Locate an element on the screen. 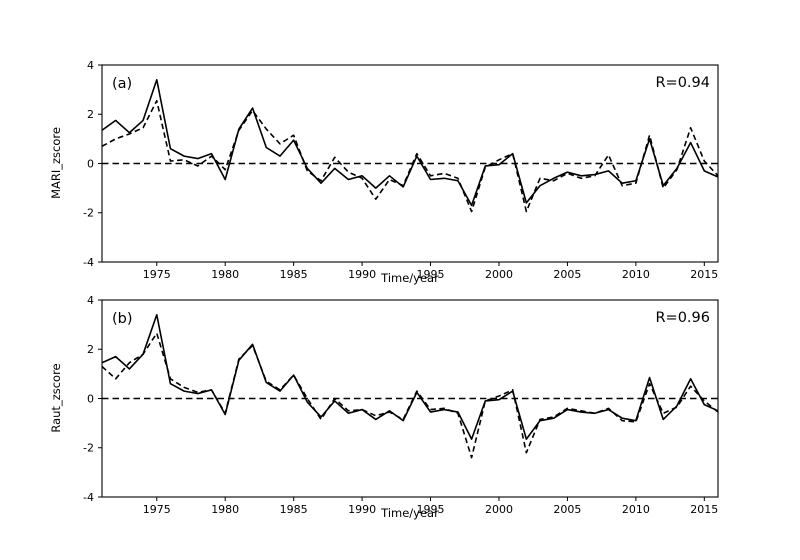 This screenshot has width=800, height=560. correlation-label-a: R=0.94 is located at coordinates (682, 83).